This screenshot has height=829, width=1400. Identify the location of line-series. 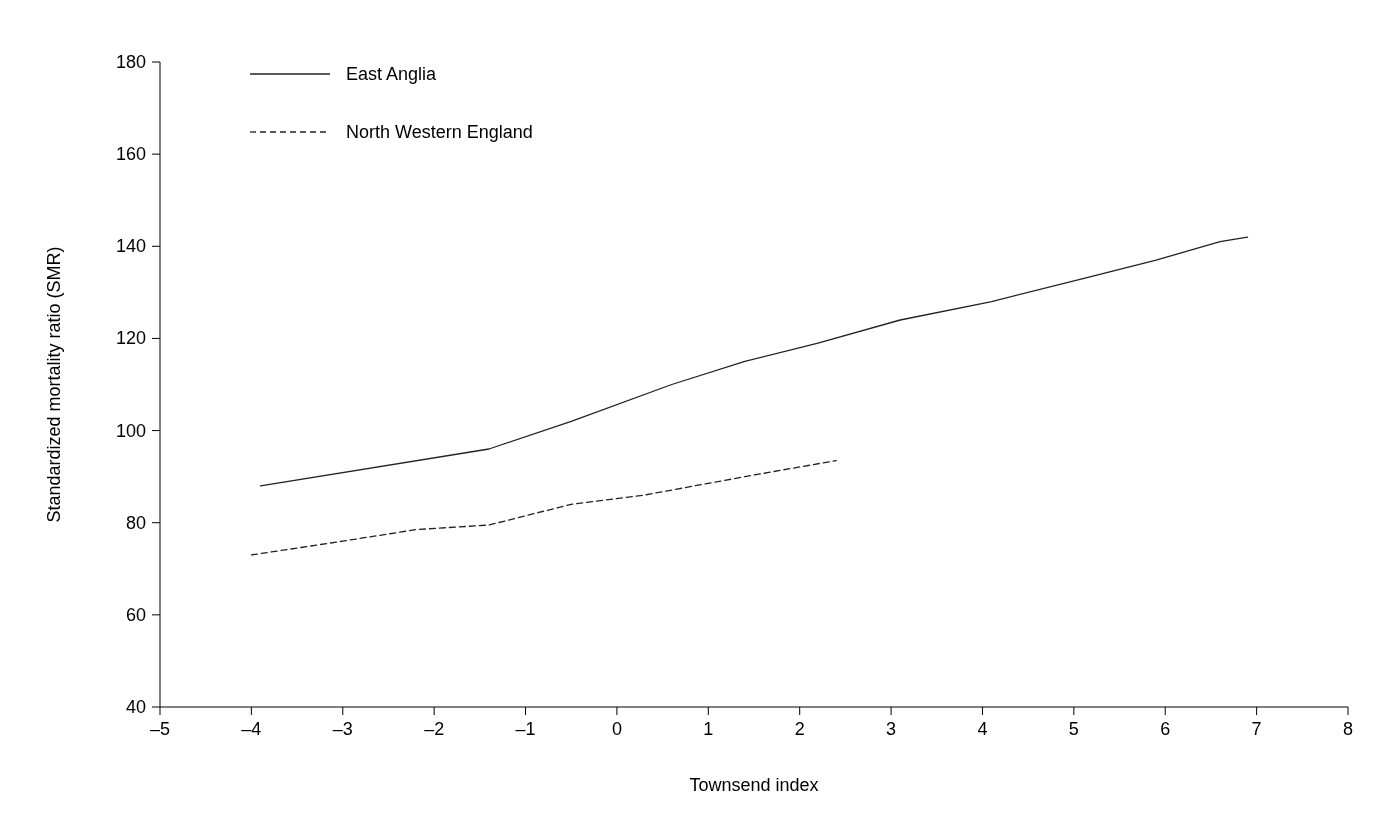
(543, 507).